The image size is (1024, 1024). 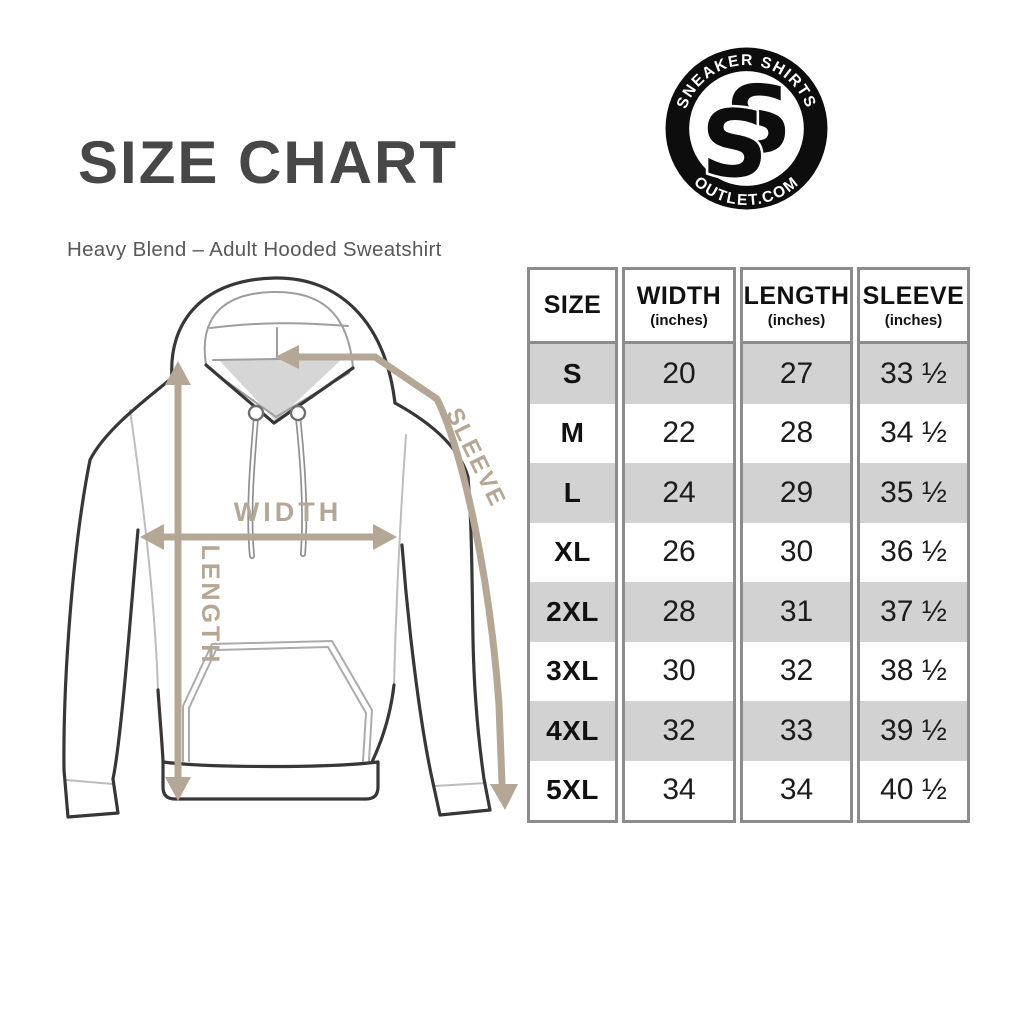 I want to click on column-header: SIZE, so click(x=572, y=307).